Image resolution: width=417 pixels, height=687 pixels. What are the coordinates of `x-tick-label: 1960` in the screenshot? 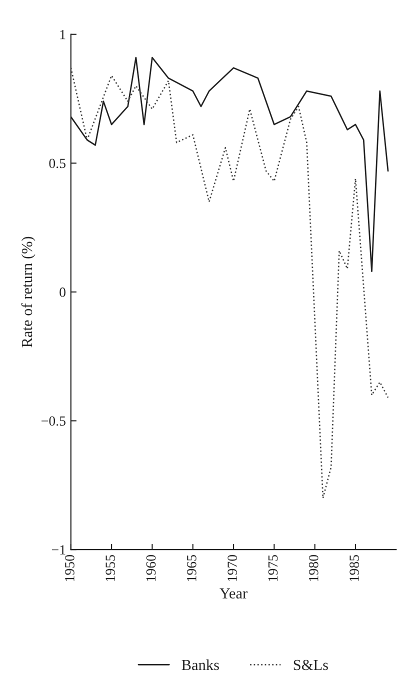 It's located at (151, 568).